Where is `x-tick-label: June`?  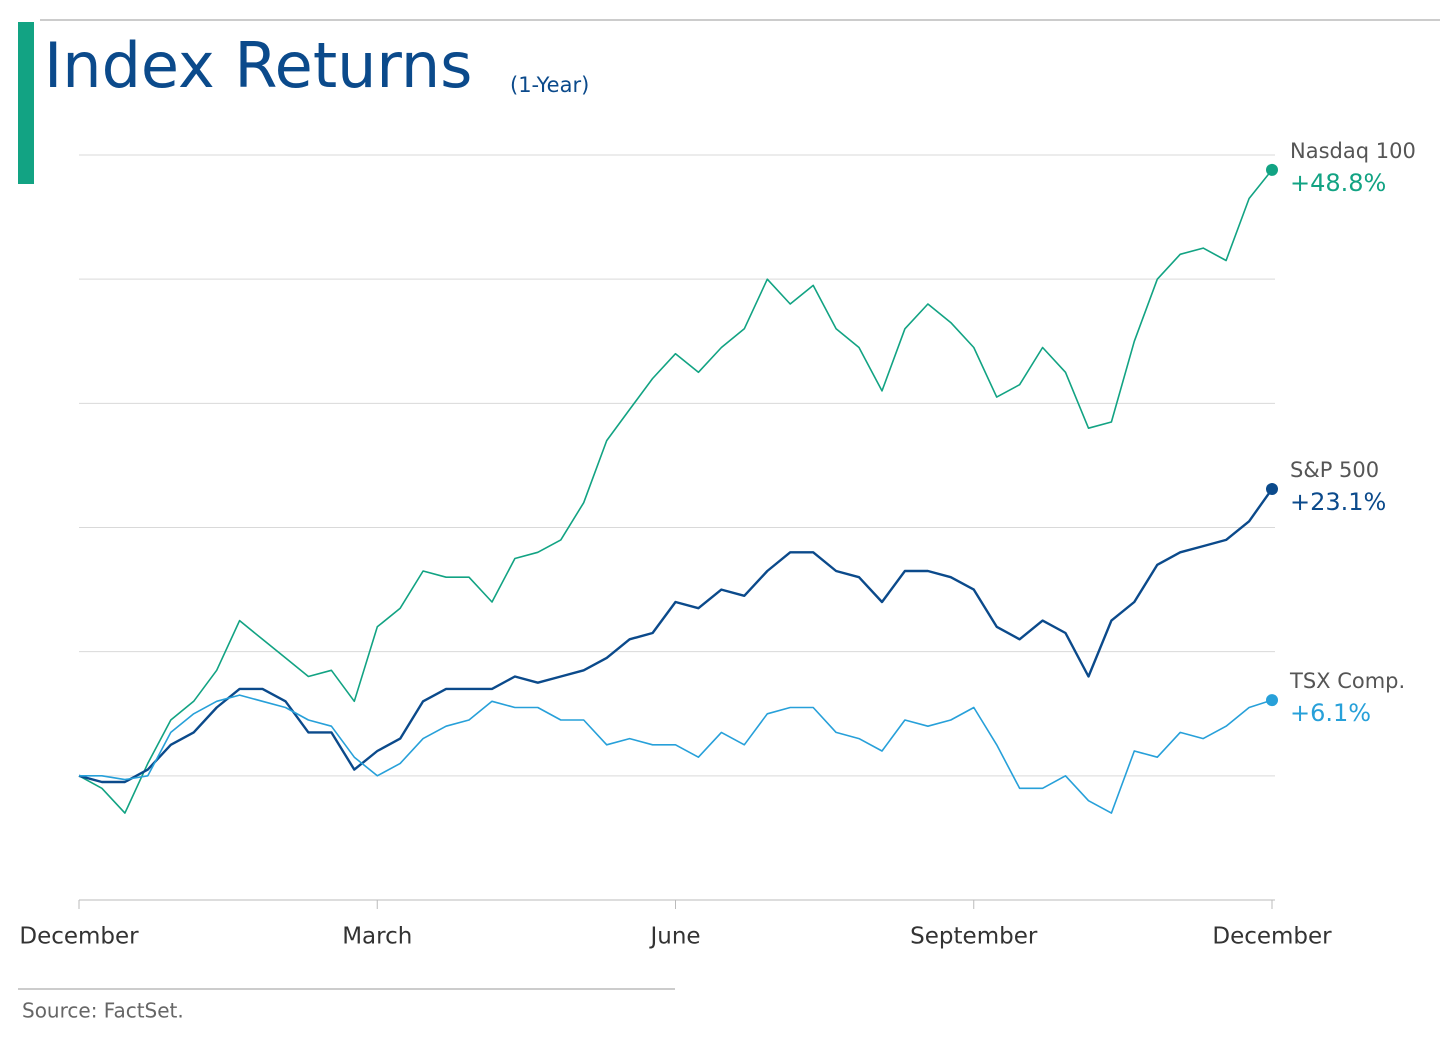 x-tick-label: June is located at coordinates (674, 937).